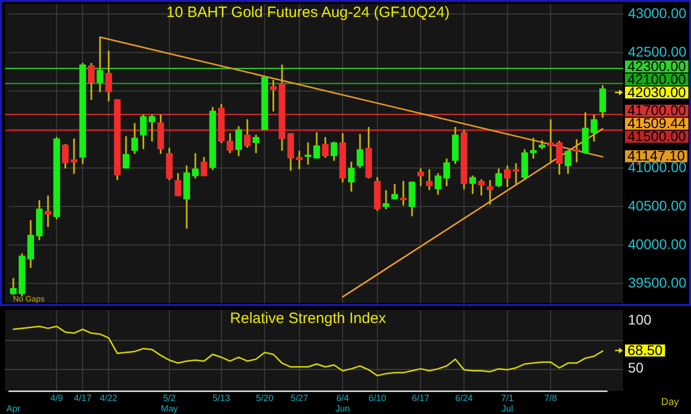 The image size is (691, 414). What do you see at coordinates (109, 397) in the screenshot?
I see `x-tick-label: 4/22` at bounding box center [109, 397].